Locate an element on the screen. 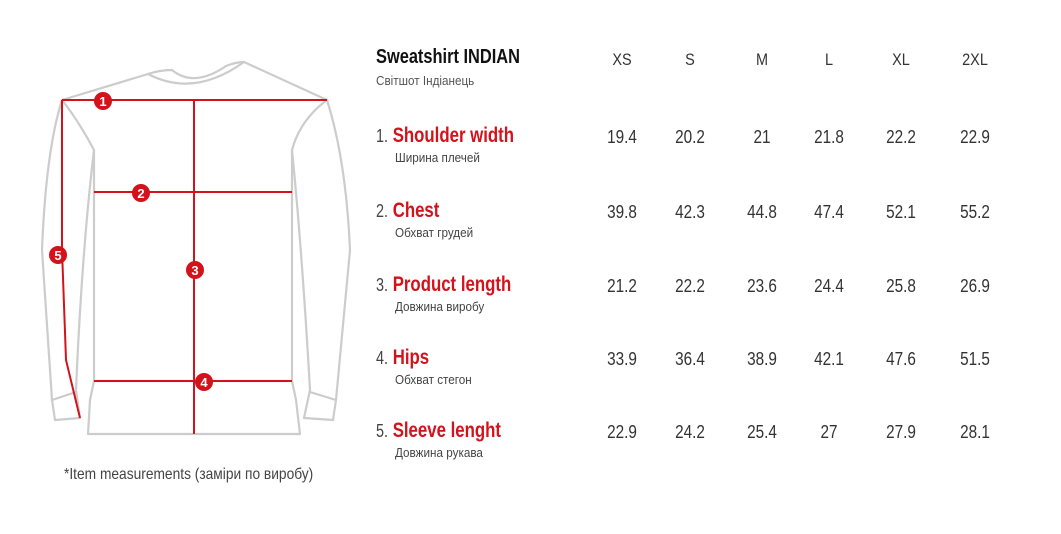 The width and height of the screenshot is (1061, 534). product-header: Sweatshirt INDIAN Світшот Індіанець is located at coordinates (464, 67).